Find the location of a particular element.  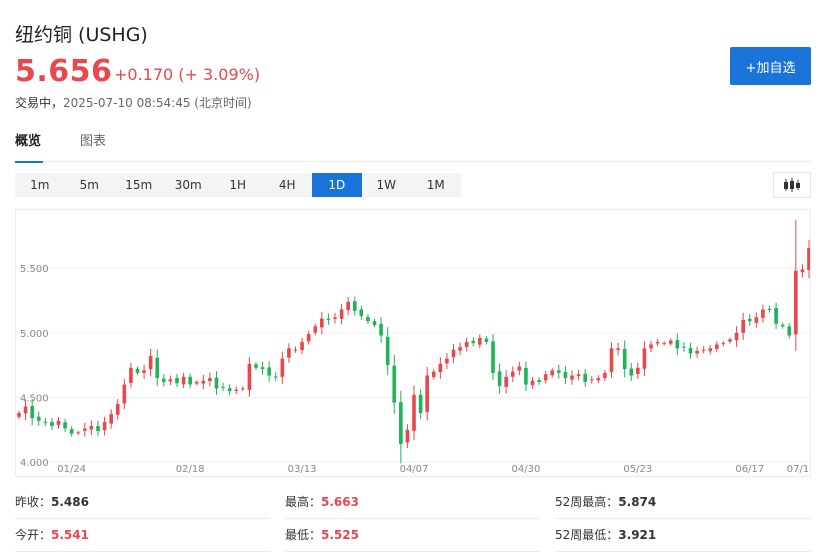

period-1h: 1H is located at coordinates (238, 185).